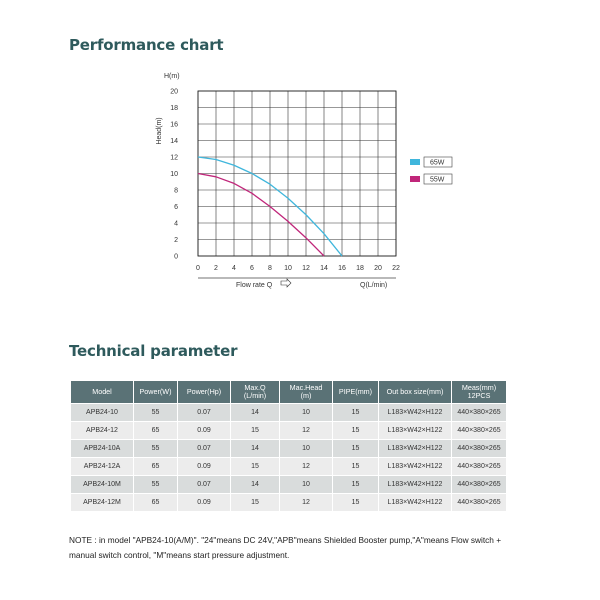  What do you see at coordinates (378, 268) in the screenshot?
I see `x-tick-label: 20` at bounding box center [378, 268].